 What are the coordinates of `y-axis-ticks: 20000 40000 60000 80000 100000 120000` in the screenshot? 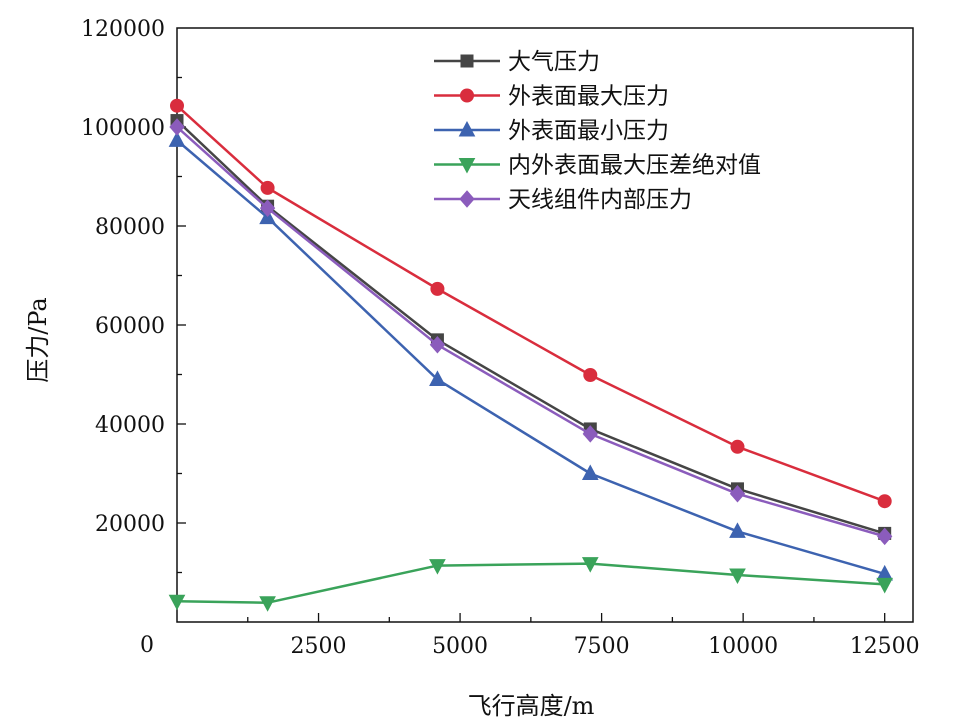 It's located at (133, 295).